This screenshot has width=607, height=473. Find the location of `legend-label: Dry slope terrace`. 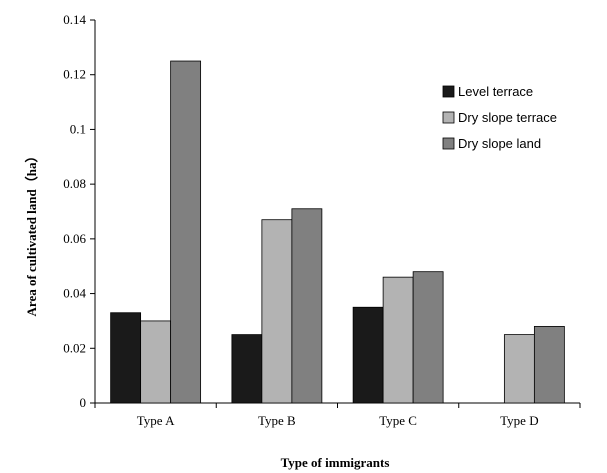

legend-label: Dry slope terrace is located at coordinates (507, 117).